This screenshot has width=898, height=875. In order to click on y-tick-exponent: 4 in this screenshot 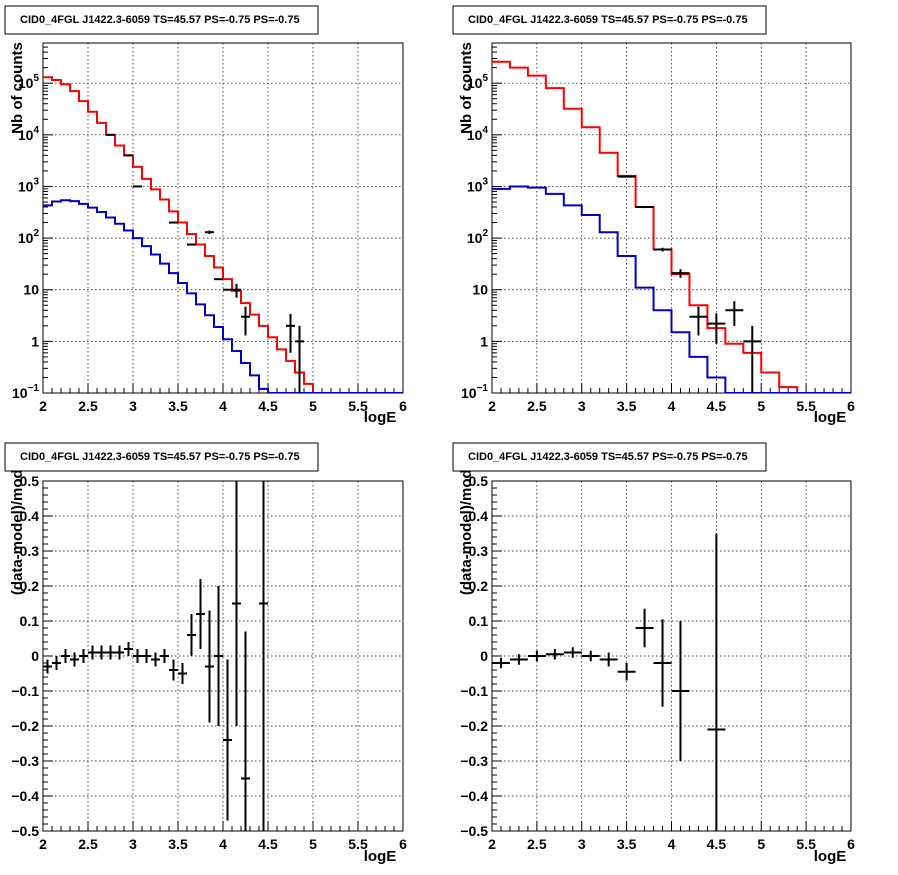, I will do `click(36, 130)`.